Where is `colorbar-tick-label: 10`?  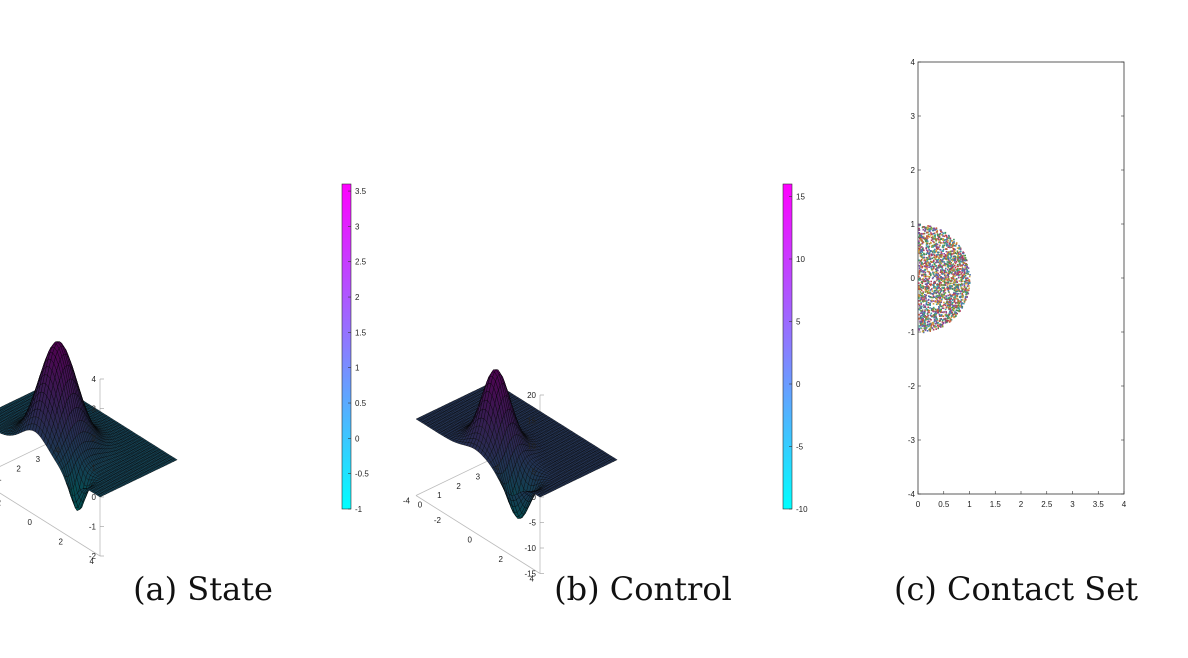
colorbar-tick-label: 10 is located at coordinates (800, 259).